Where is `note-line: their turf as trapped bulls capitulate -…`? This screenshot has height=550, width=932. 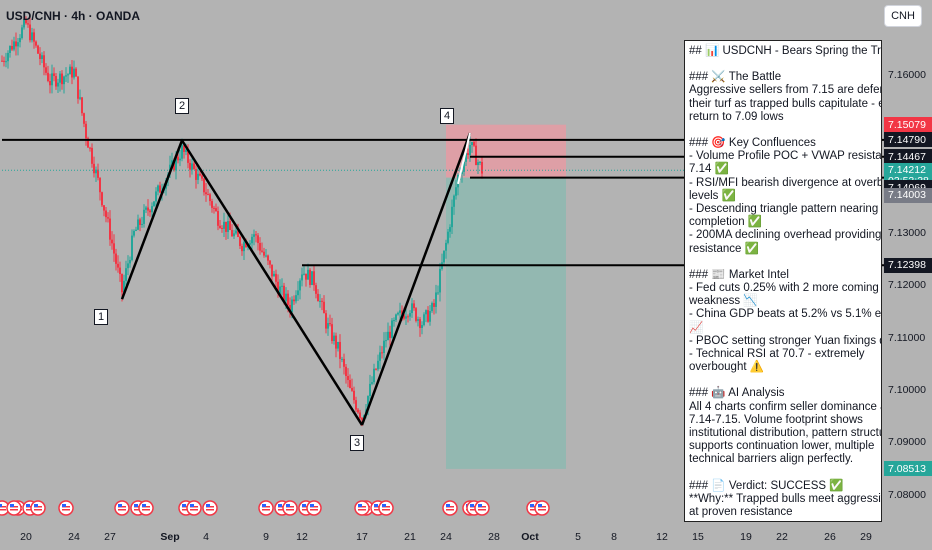
note-line: their turf as trapped bulls capitulate -… is located at coordinates (785, 103).